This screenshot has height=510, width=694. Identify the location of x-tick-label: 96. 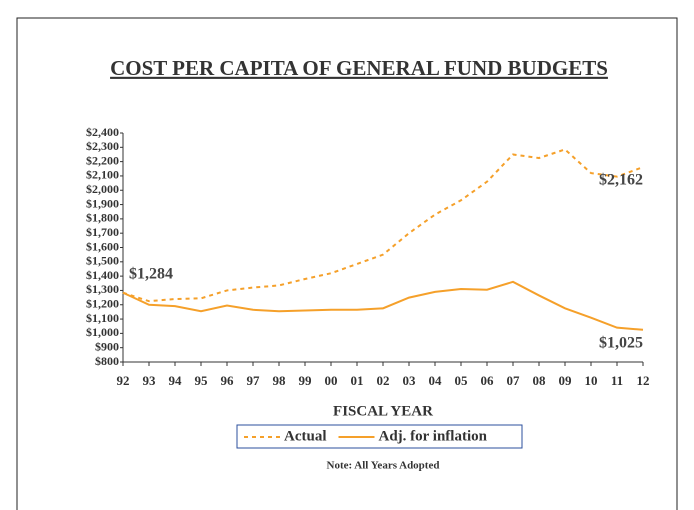
(228, 380).